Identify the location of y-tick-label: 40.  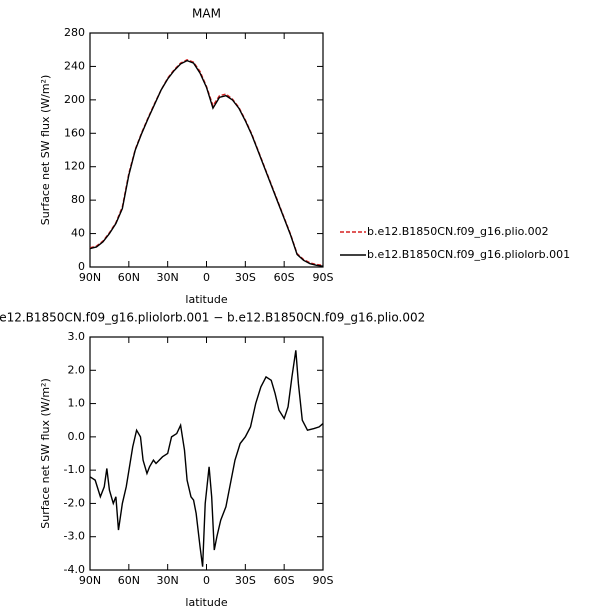
(78, 233).